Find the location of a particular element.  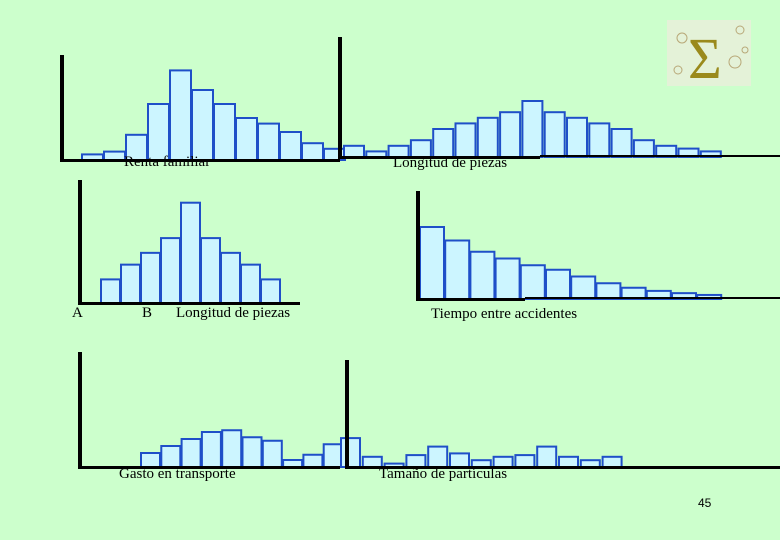

histogram-tamano-de-particulas is located at coordinates (560, 414).